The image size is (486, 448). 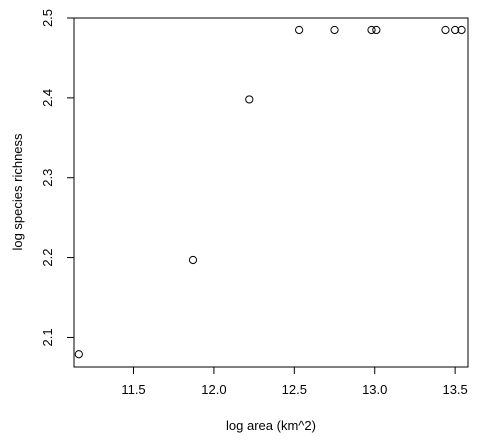 I want to click on x-tick-label: 12.0, so click(x=213, y=389).